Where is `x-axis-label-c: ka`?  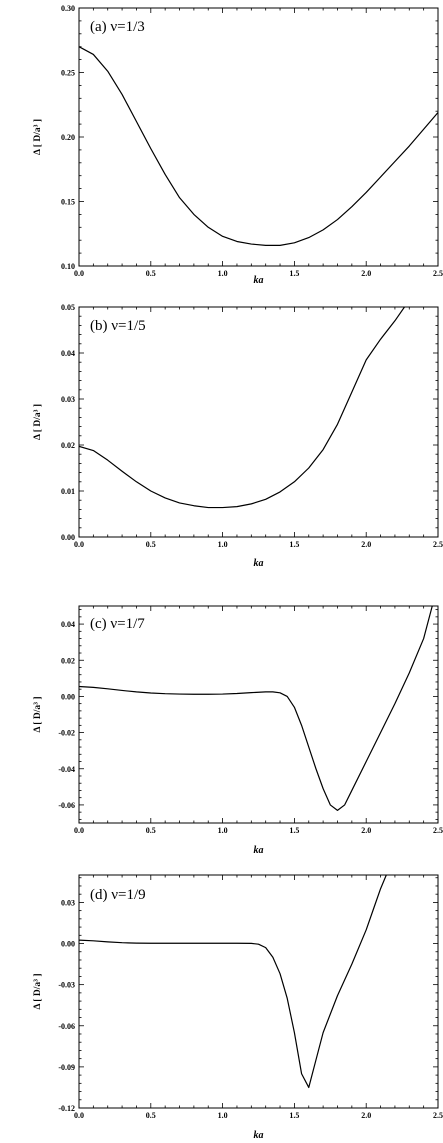
x-axis-label-c: ka is located at coordinates (259, 850).